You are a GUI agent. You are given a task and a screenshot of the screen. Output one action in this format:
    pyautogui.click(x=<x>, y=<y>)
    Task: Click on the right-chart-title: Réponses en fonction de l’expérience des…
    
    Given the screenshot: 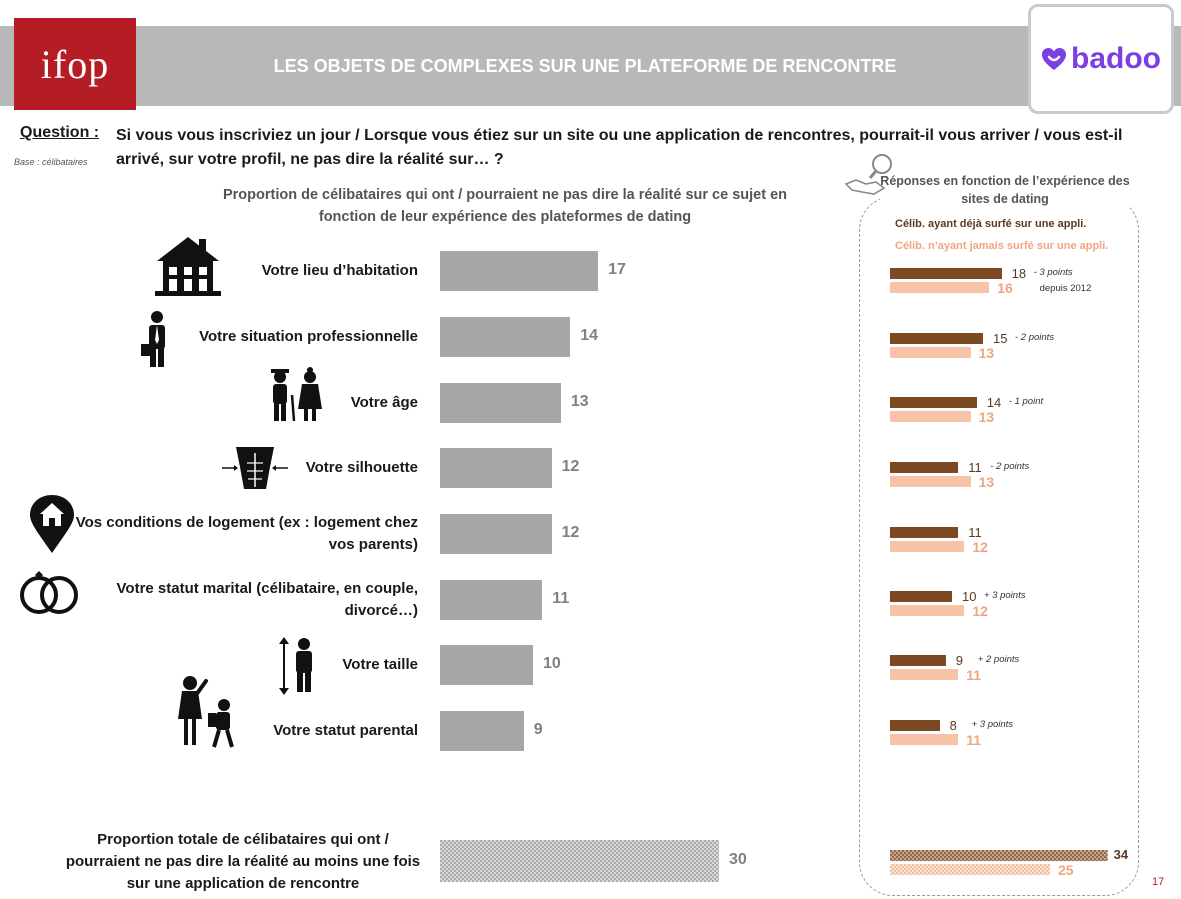 What is the action you would take?
    pyautogui.click(x=1005, y=190)
    